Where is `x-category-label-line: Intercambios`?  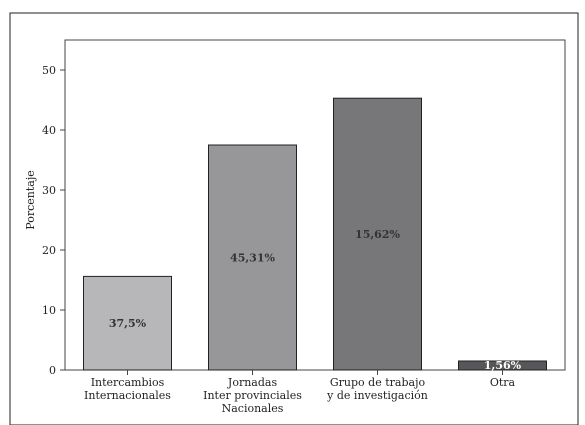 x-category-label-line: Intercambios is located at coordinates (128, 382).